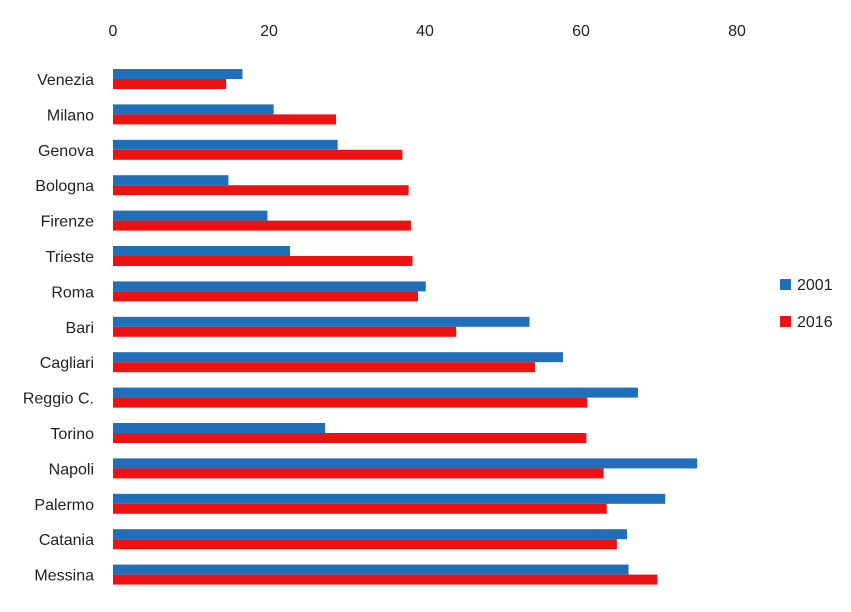  I want to click on bar-2001-catania, so click(370, 534).